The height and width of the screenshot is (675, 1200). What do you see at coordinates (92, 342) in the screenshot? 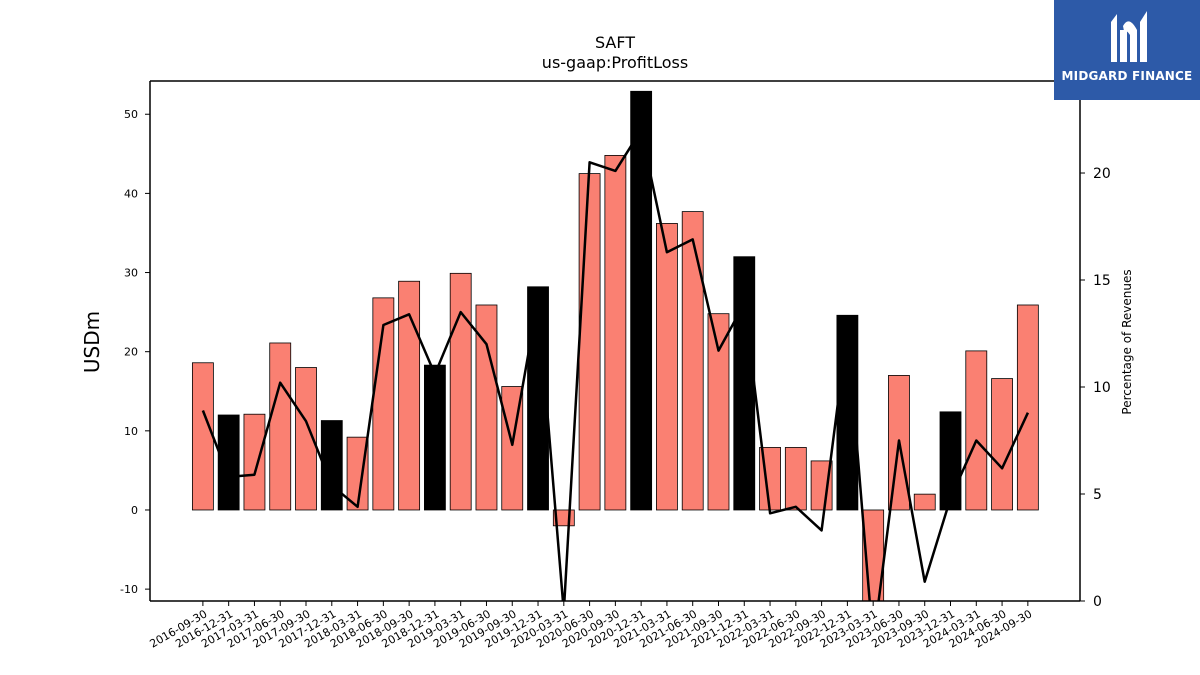
I see `y-axis-label: USDm` at bounding box center [92, 342].